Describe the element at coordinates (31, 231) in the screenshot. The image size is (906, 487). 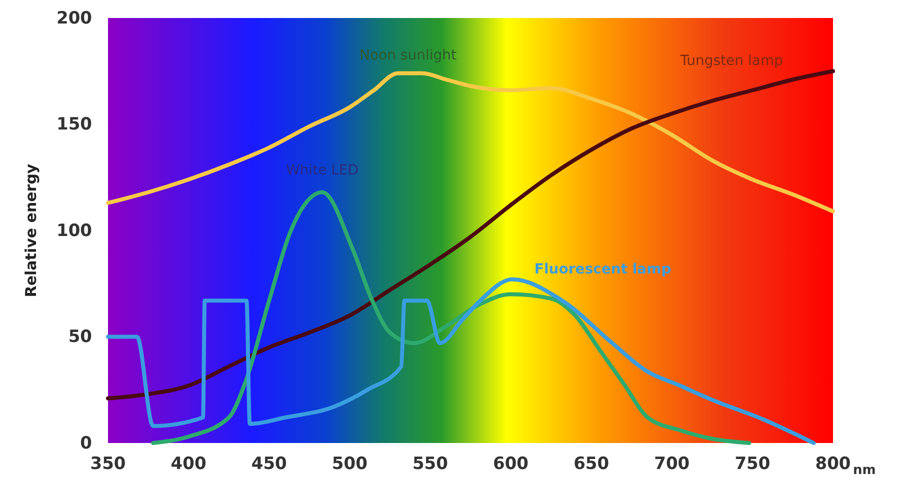
I see `y-axis-title: Relative energy` at that location.